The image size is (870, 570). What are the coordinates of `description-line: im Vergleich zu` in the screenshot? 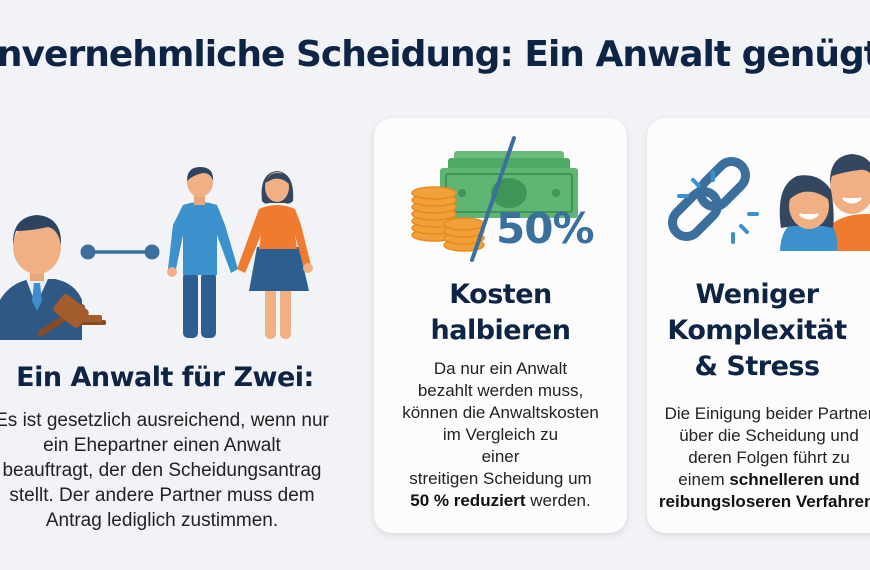 It's located at (500, 434).